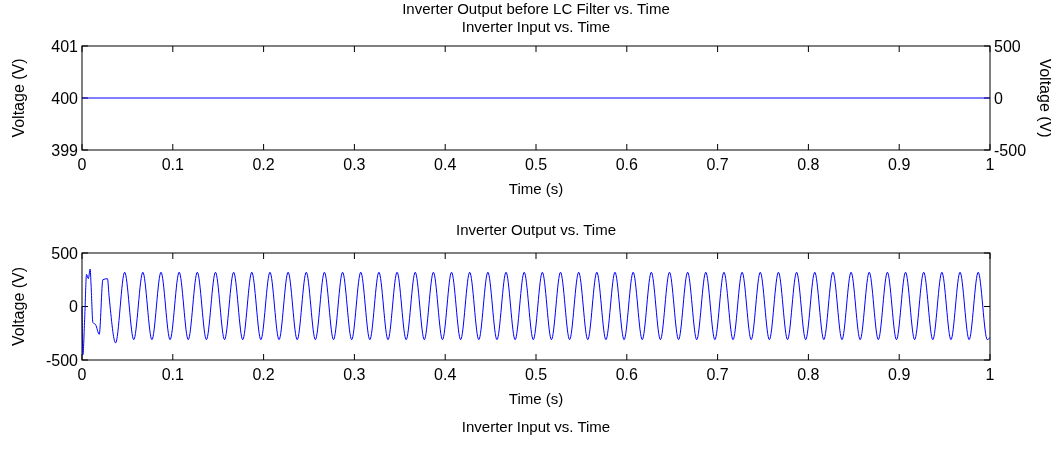 This screenshot has height=453, width=1051. I want to click on text: Inverter Input vs. Time, so click(536, 426).